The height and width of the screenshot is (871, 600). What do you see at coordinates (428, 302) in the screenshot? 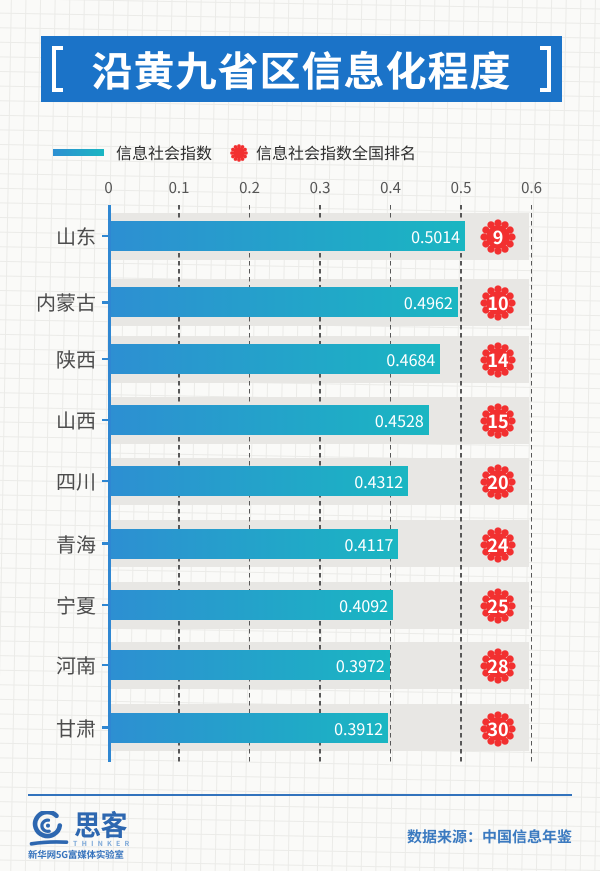
I see `bar-value-label: 0.4962` at bounding box center [428, 302].